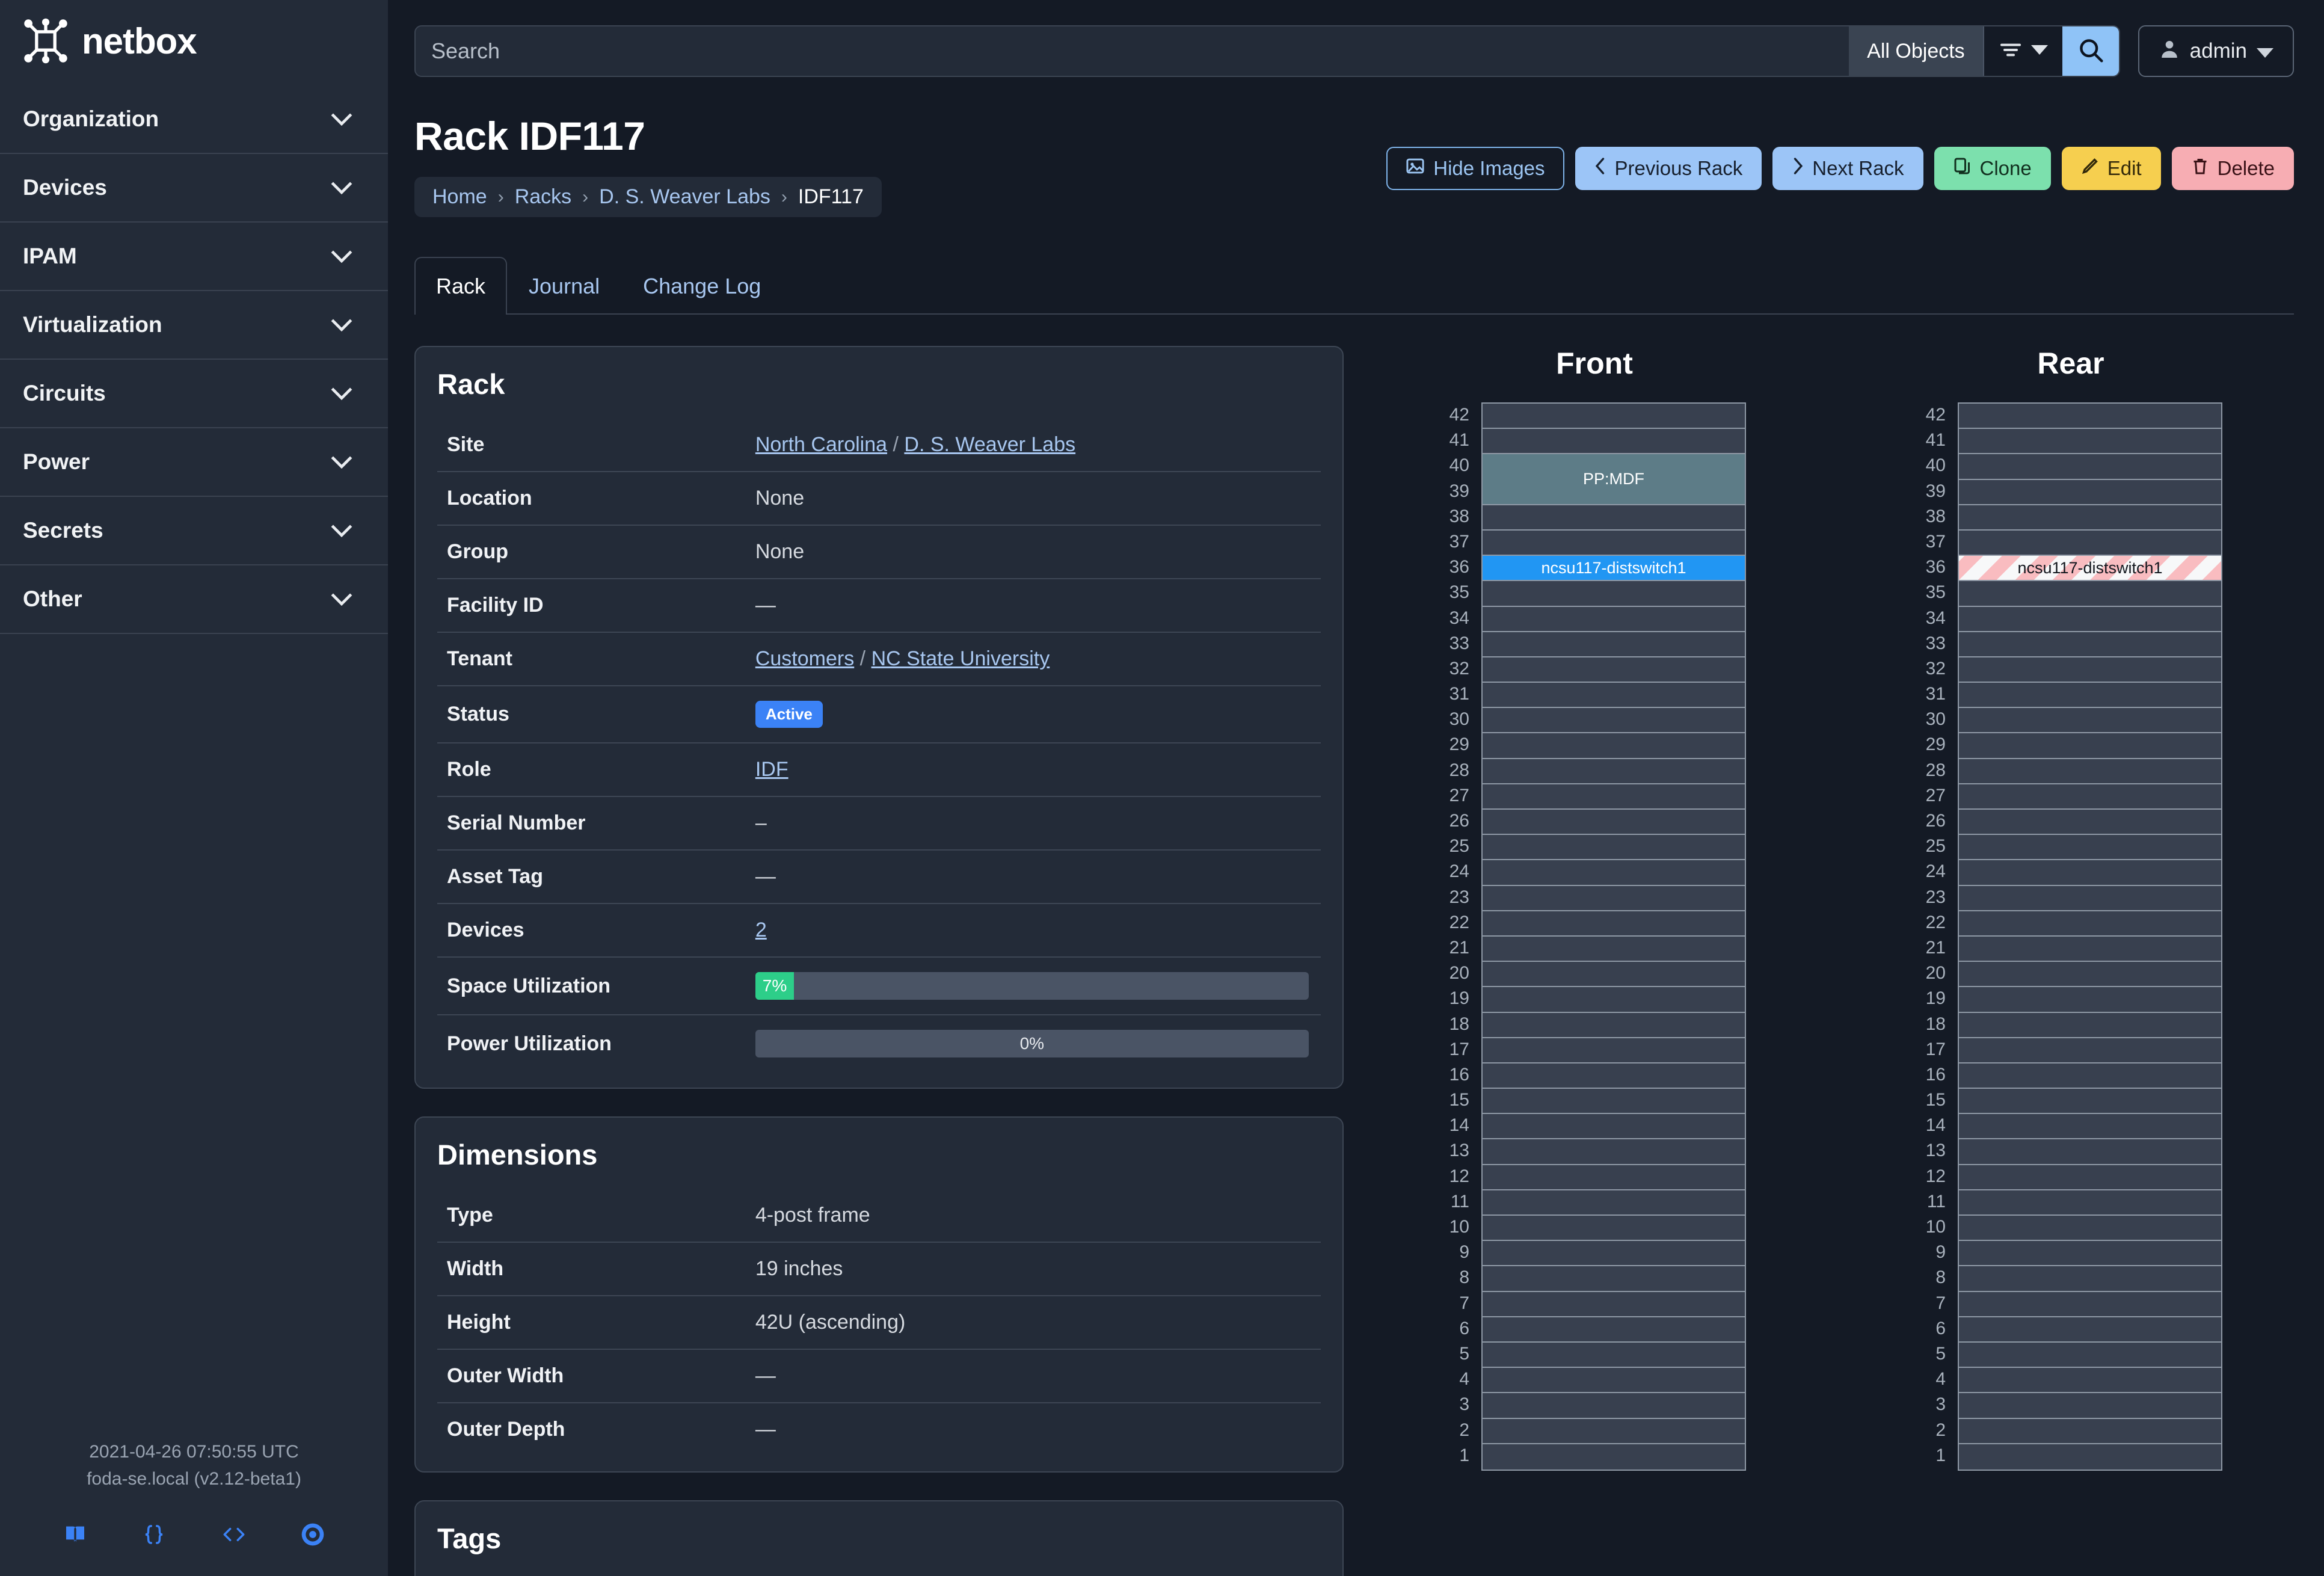  I want to click on sidebar-item-devices: Devices, so click(194, 189).